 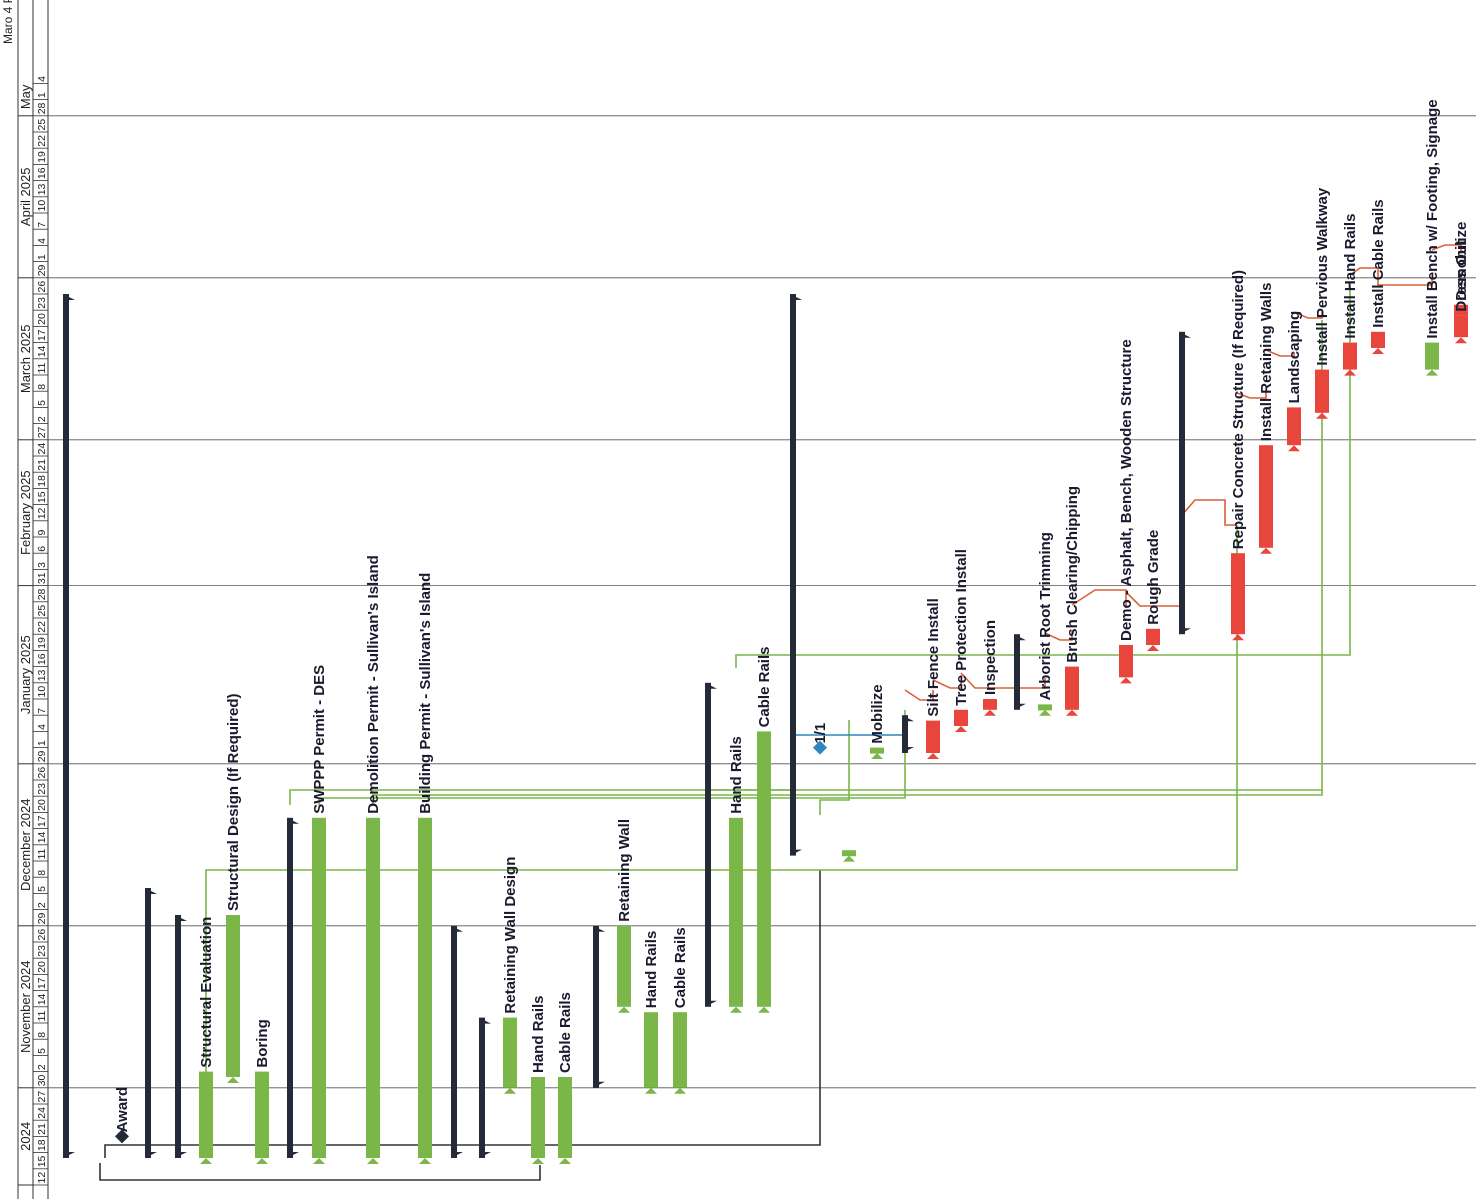 What do you see at coordinates (990, 704) in the screenshot?
I see `inspection-critical-bar` at bounding box center [990, 704].